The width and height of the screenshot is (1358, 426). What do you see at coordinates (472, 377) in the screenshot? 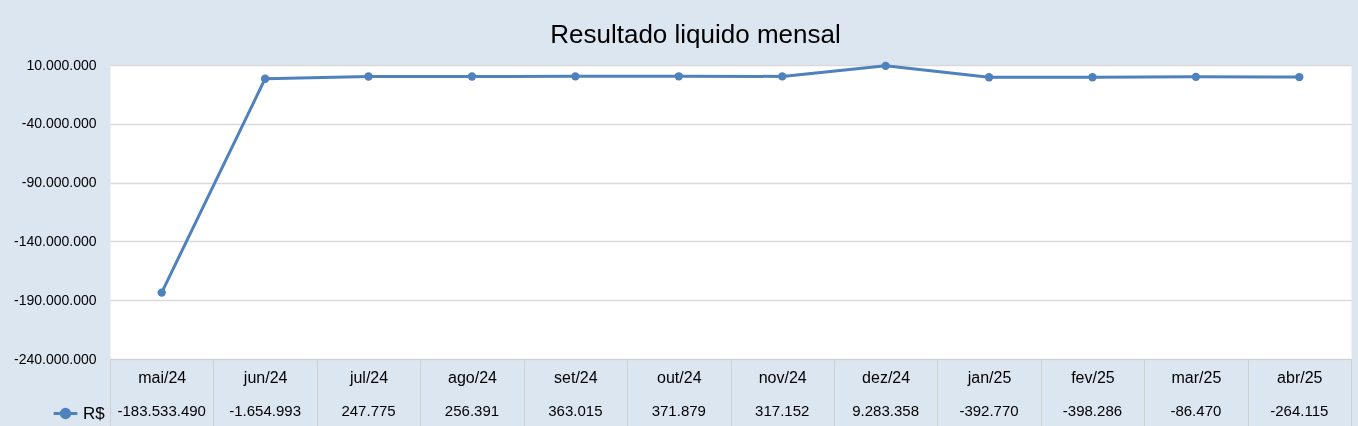
I see `x-tick-label: ago/24` at bounding box center [472, 377].